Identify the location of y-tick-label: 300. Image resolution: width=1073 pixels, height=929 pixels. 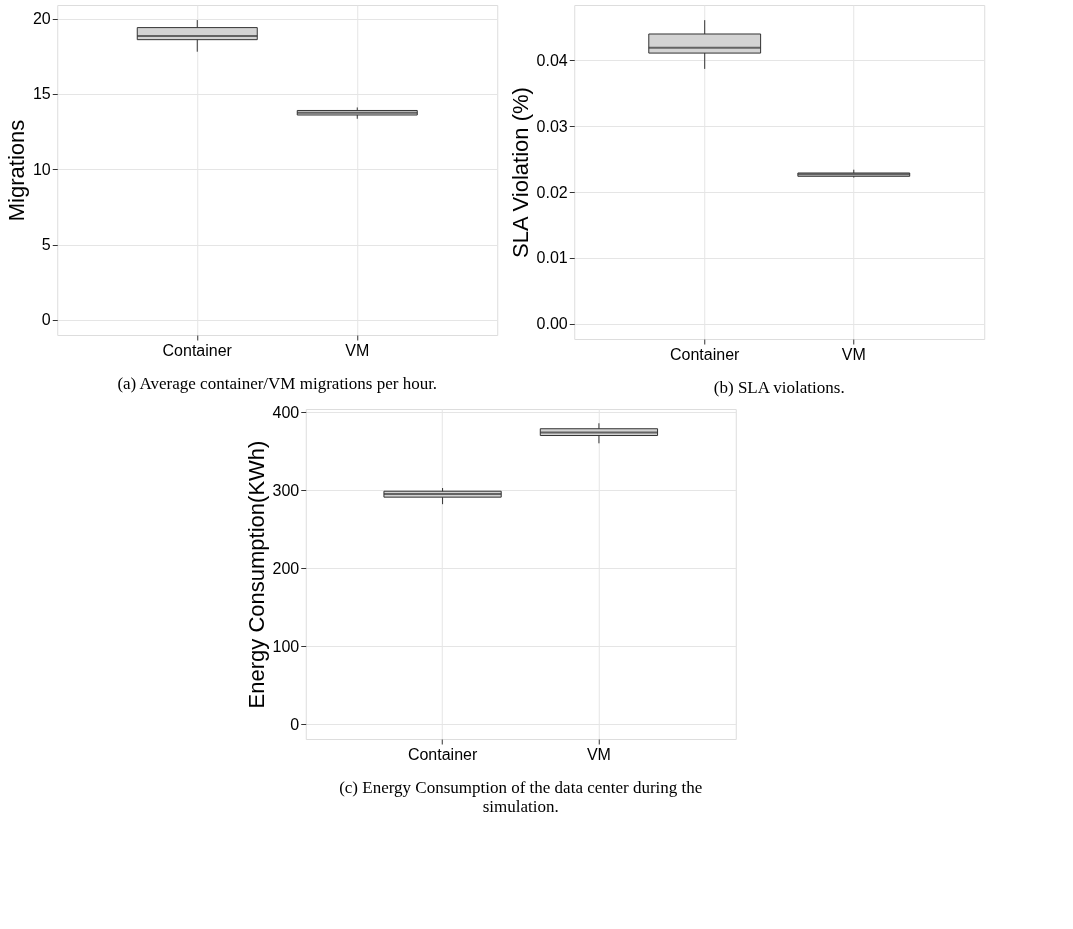
(286, 490).